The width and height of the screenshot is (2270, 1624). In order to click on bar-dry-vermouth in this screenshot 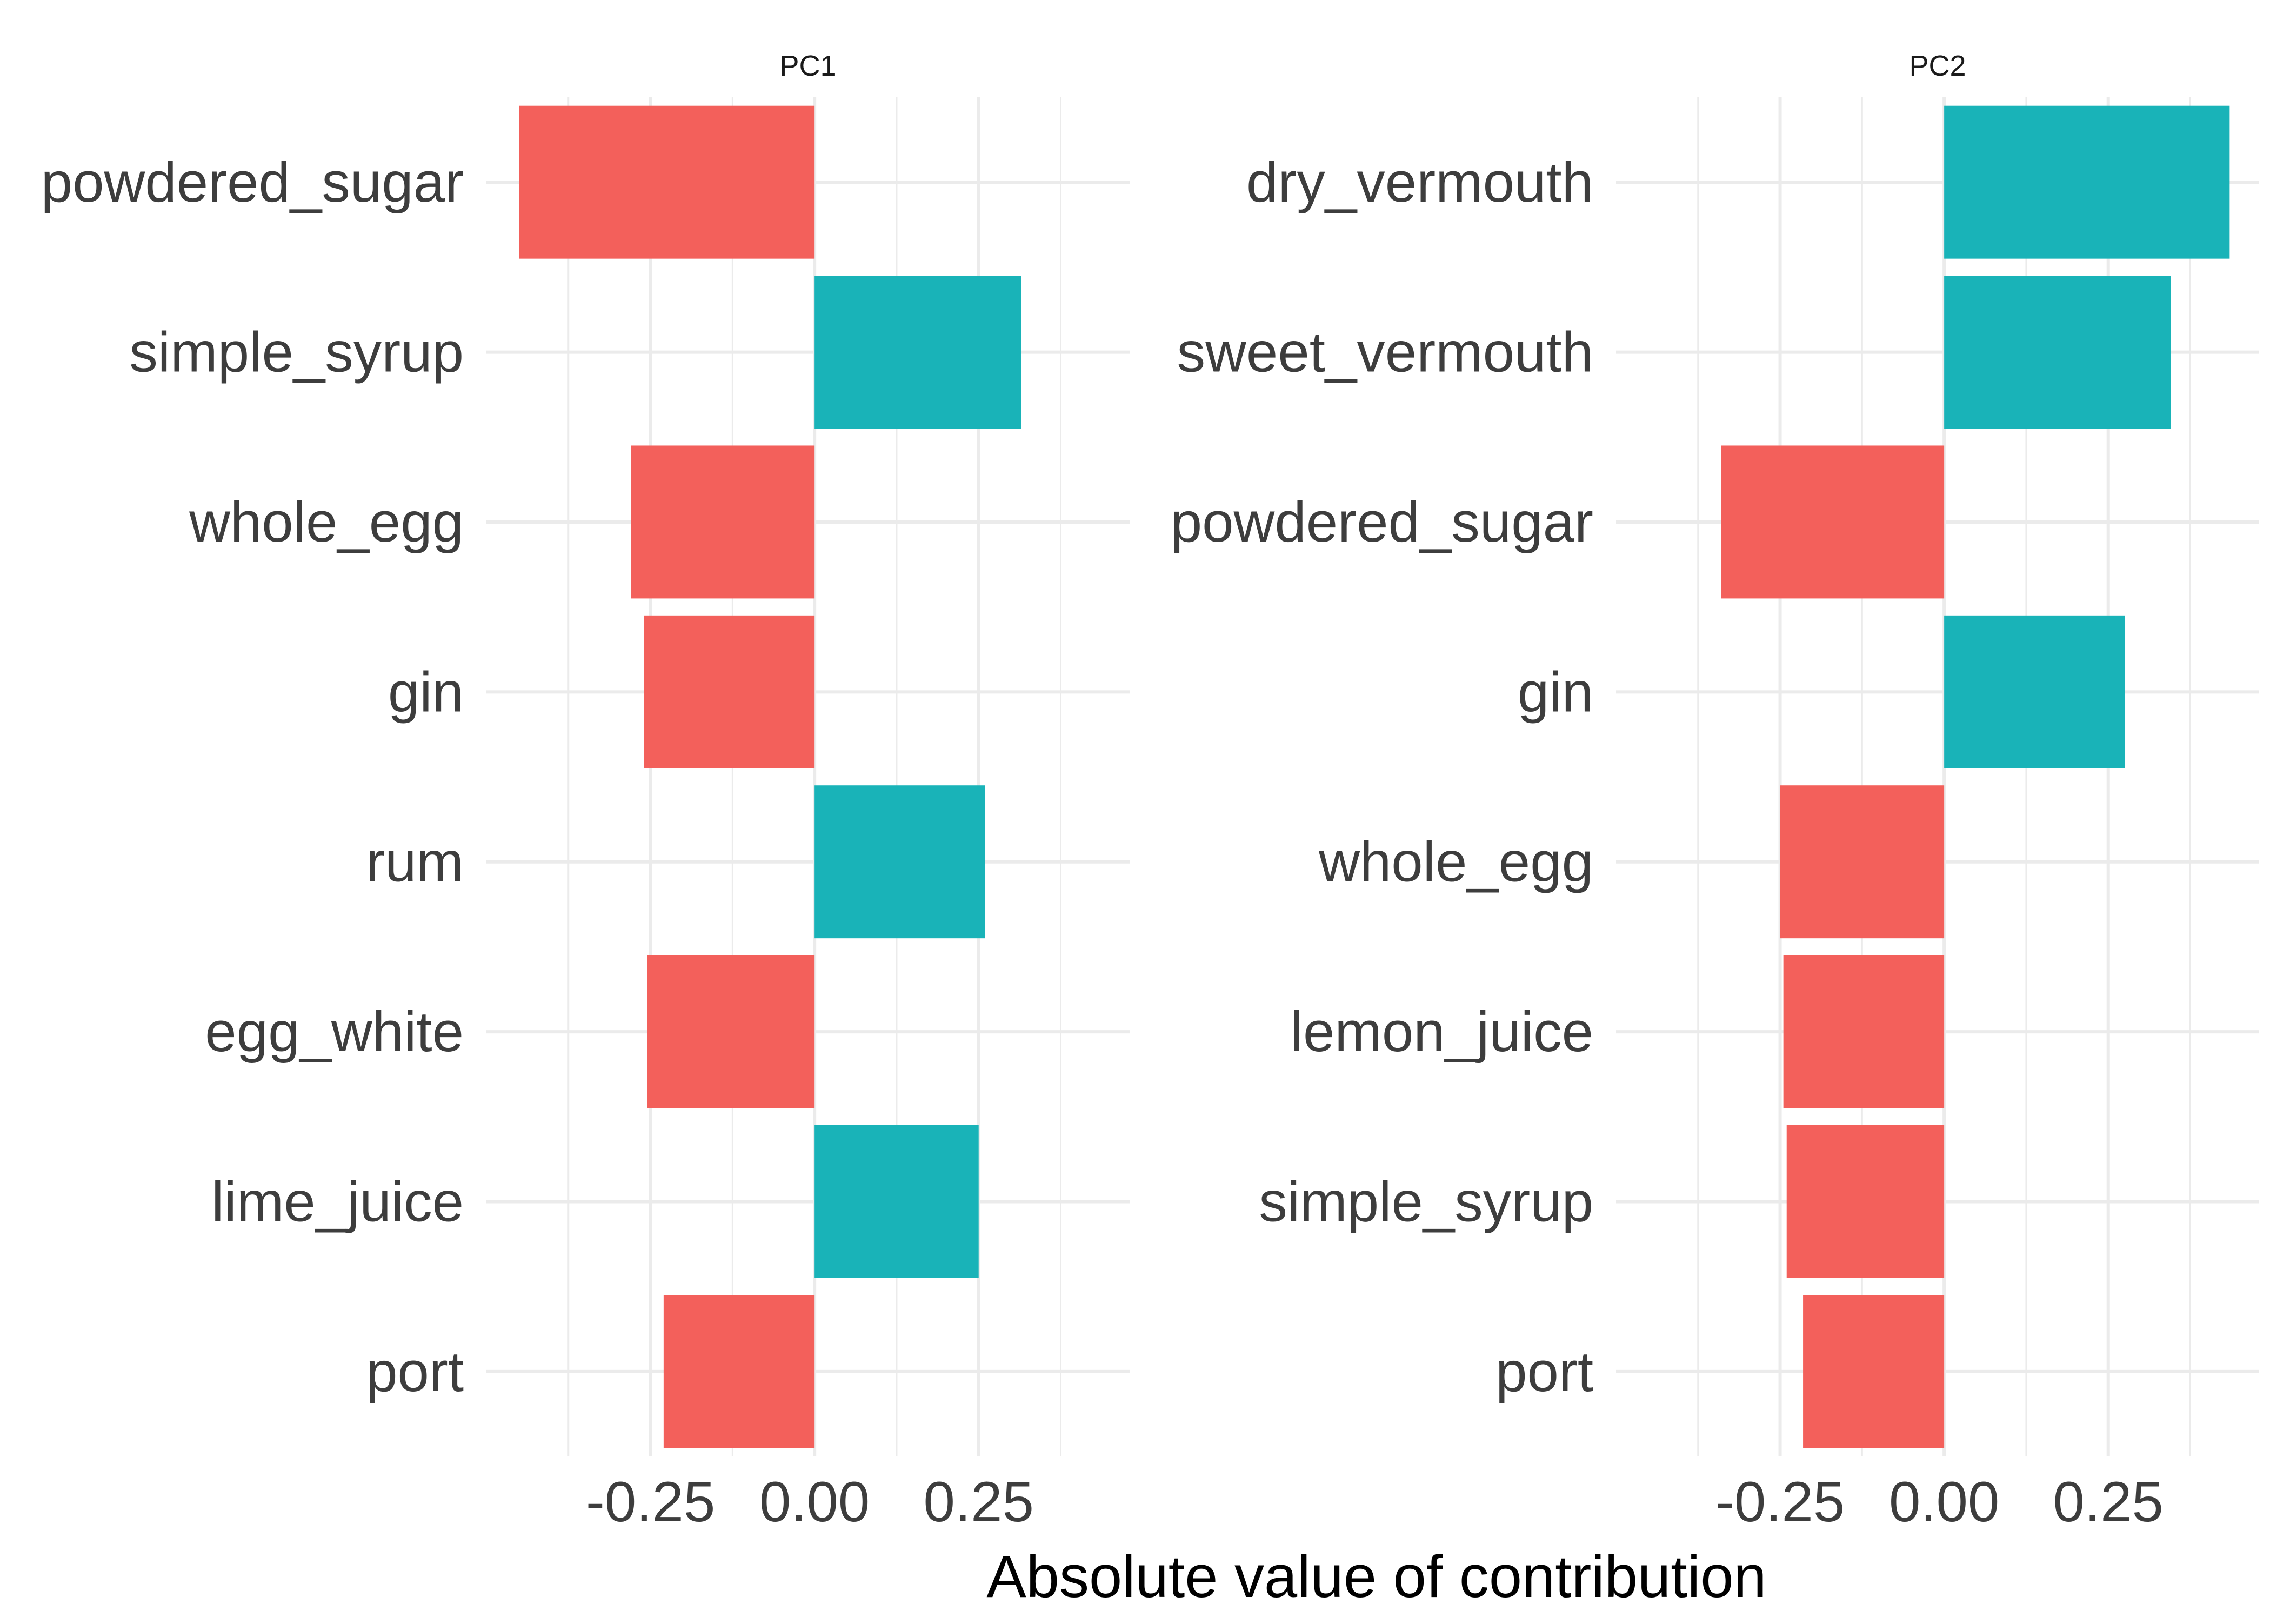, I will do `click(2087, 182)`.